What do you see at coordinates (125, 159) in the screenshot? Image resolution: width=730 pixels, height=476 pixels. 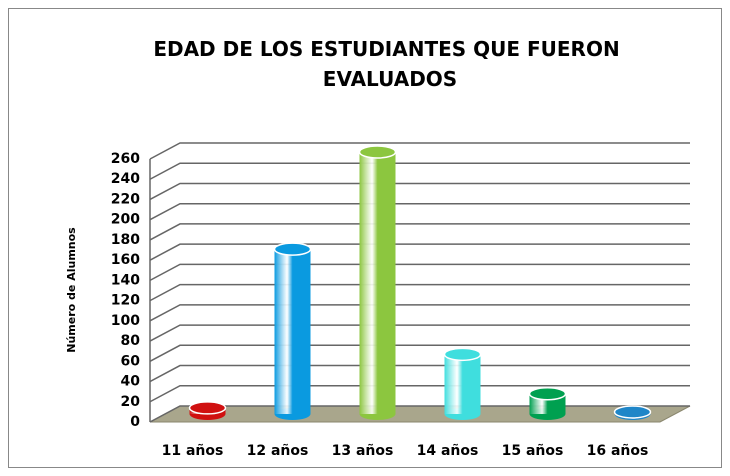 I see `y-tick-label: 260` at bounding box center [125, 159].